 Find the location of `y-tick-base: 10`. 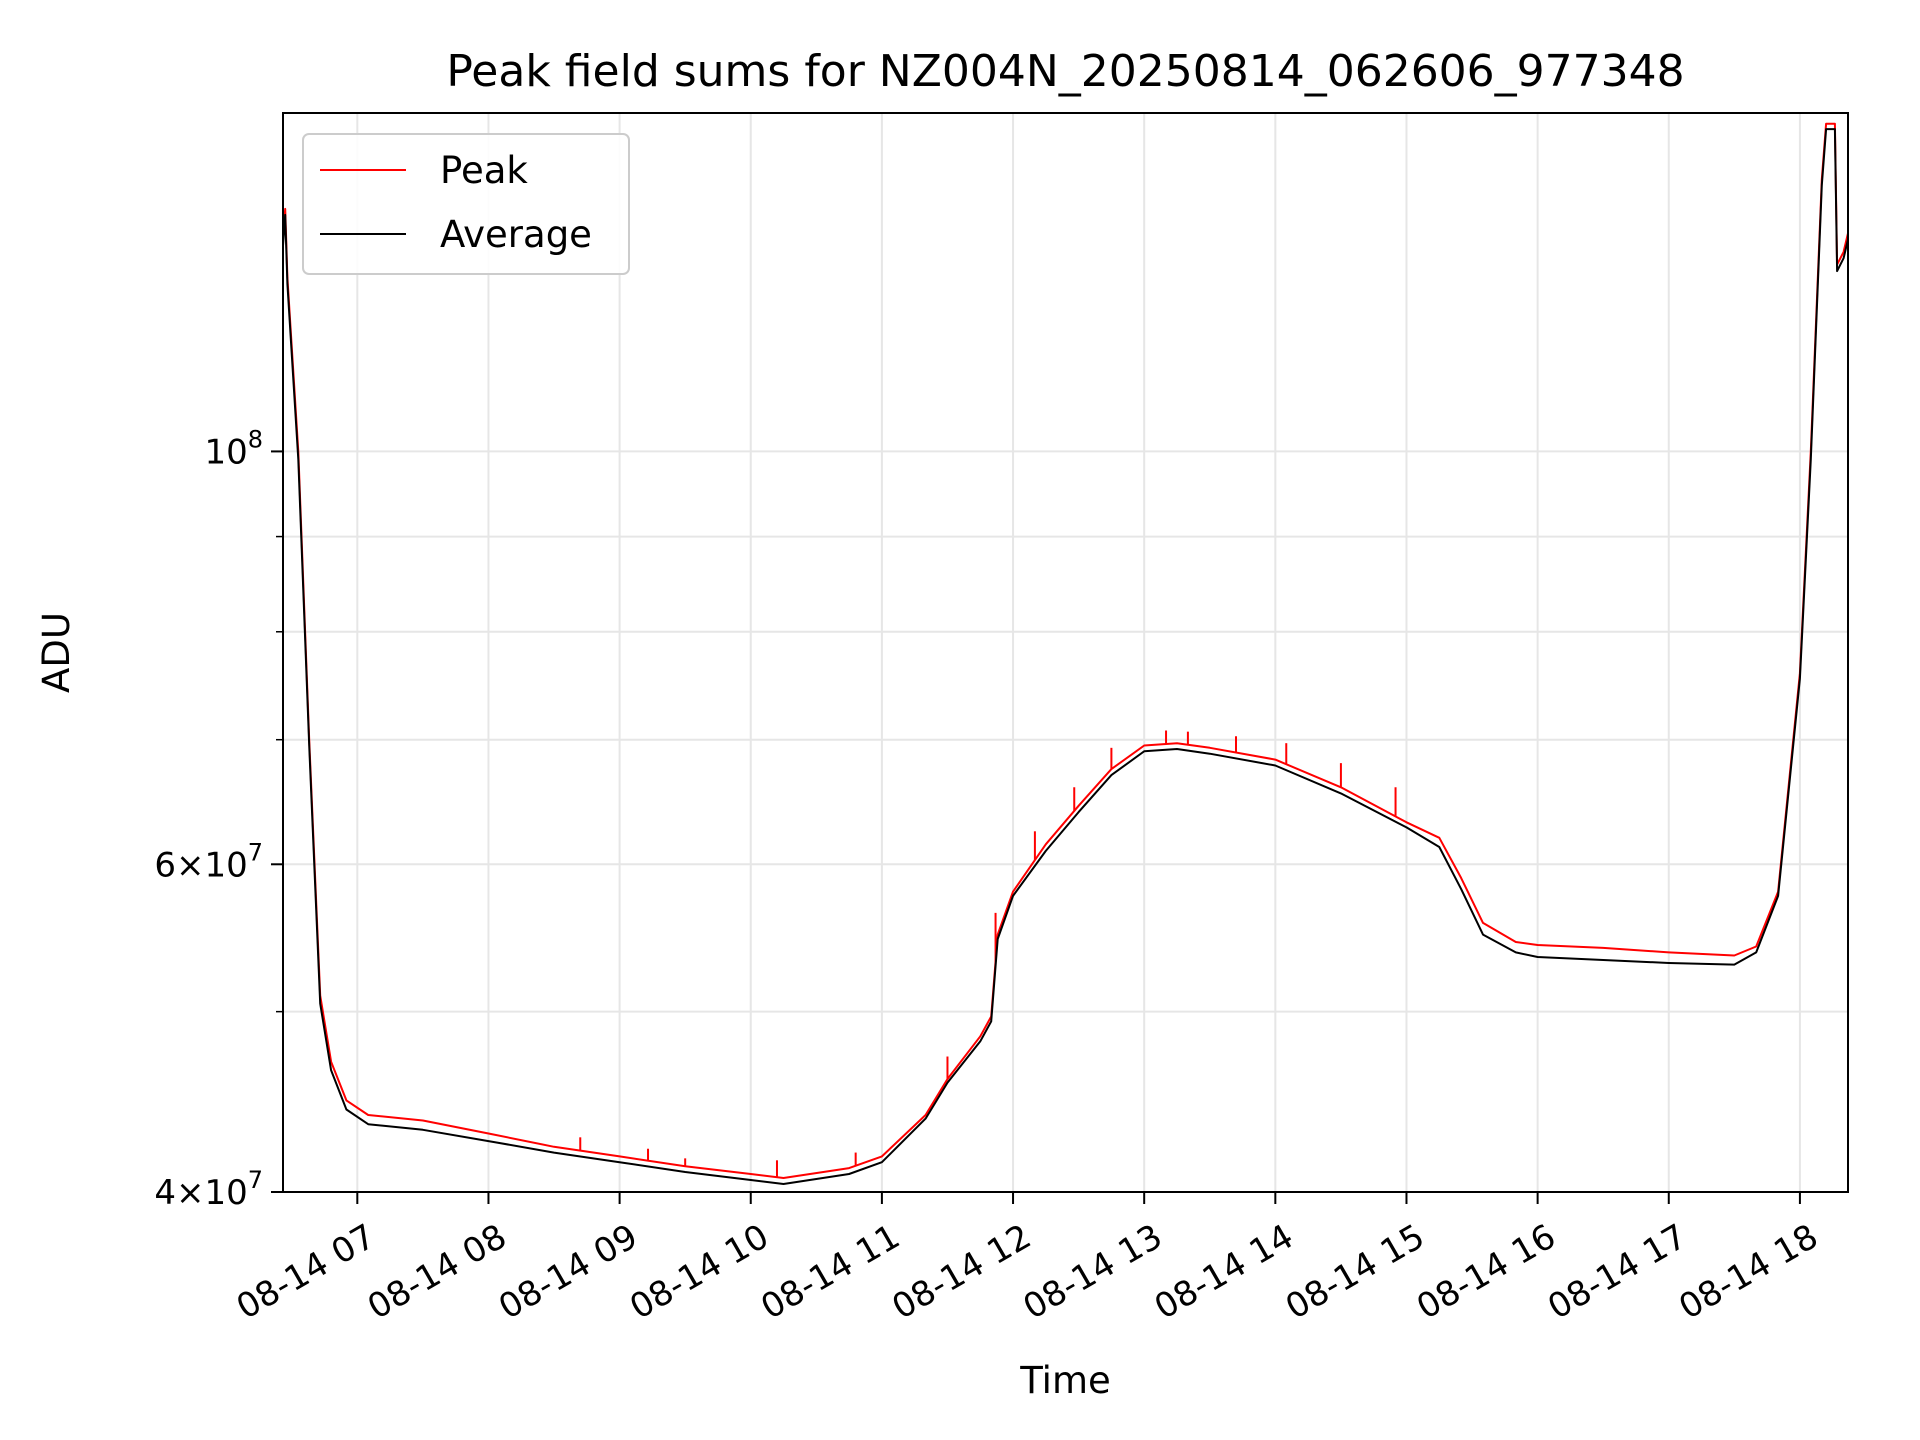

y-tick-base: 10 is located at coordinates (225, 452).